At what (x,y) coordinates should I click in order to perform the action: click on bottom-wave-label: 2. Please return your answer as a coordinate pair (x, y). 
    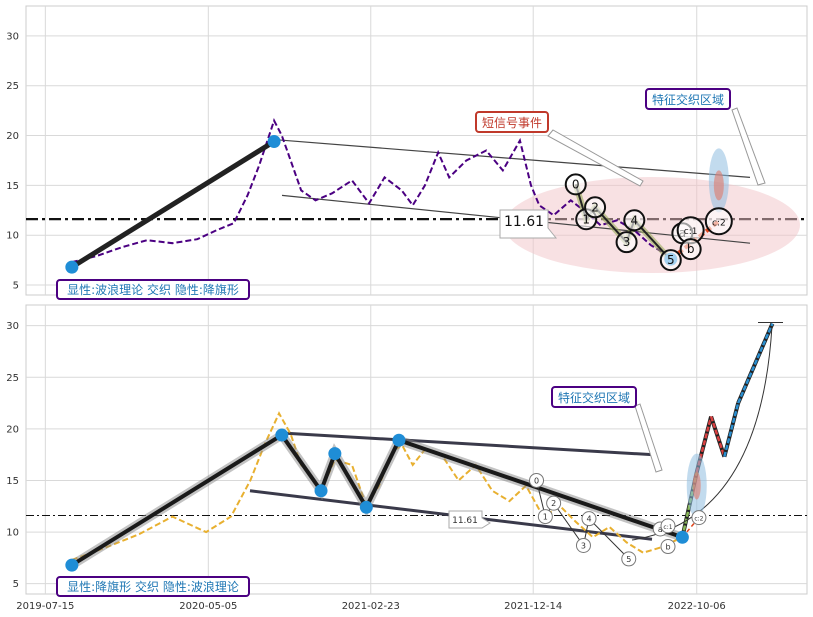
    Looking at the image, I should click on (553, 503).